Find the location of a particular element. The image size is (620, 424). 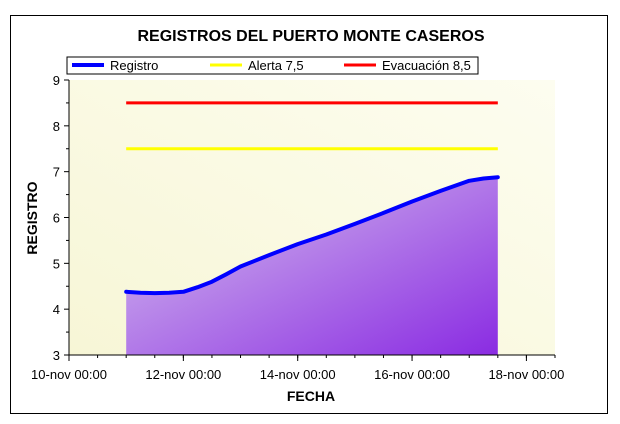

chart-title: REGISTROS DEL PUERTO MONTE CASEROS is located at coordinates (310, 36).